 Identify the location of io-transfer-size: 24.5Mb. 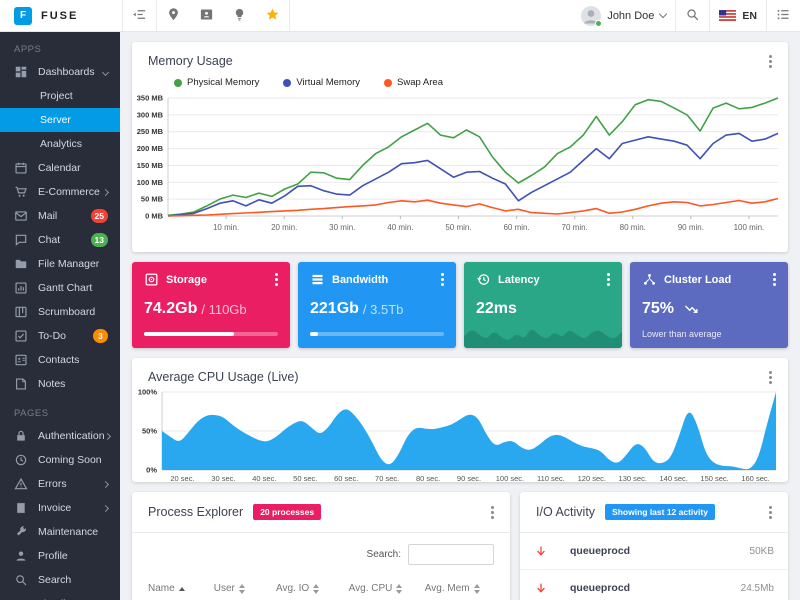
(757, 588).